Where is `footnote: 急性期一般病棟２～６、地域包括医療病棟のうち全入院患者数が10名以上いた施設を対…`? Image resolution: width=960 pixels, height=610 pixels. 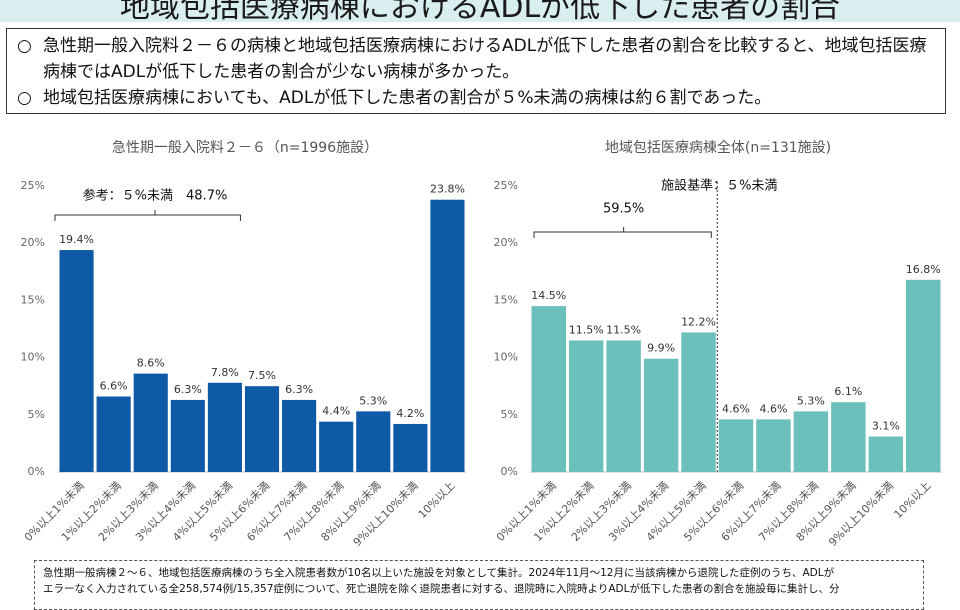 footnote: 急性期一般病棟２～６、地域包括医療病棟のうち全入院患者数が10名以上いた施設を対… is located at coordinates (439, 573).